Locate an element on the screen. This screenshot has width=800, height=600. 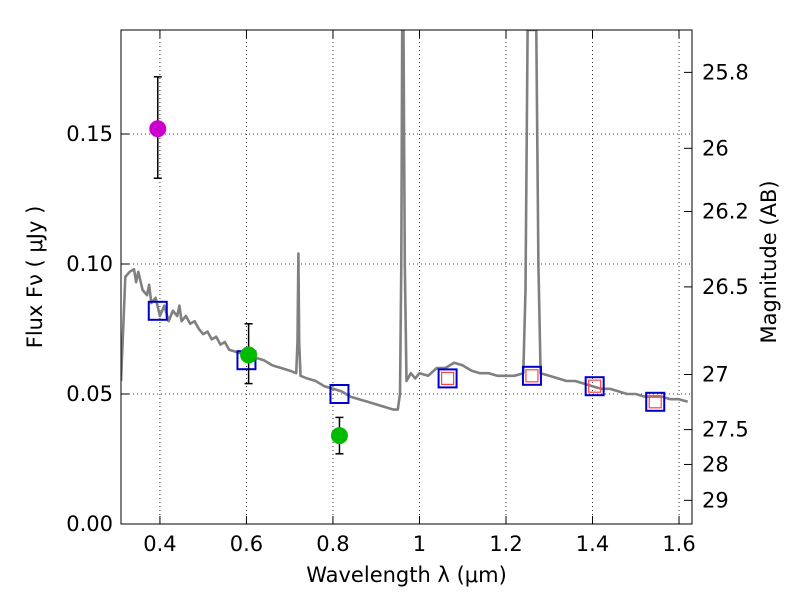
y2-tick-label: 26.5 is located at coordinates (725, 287).